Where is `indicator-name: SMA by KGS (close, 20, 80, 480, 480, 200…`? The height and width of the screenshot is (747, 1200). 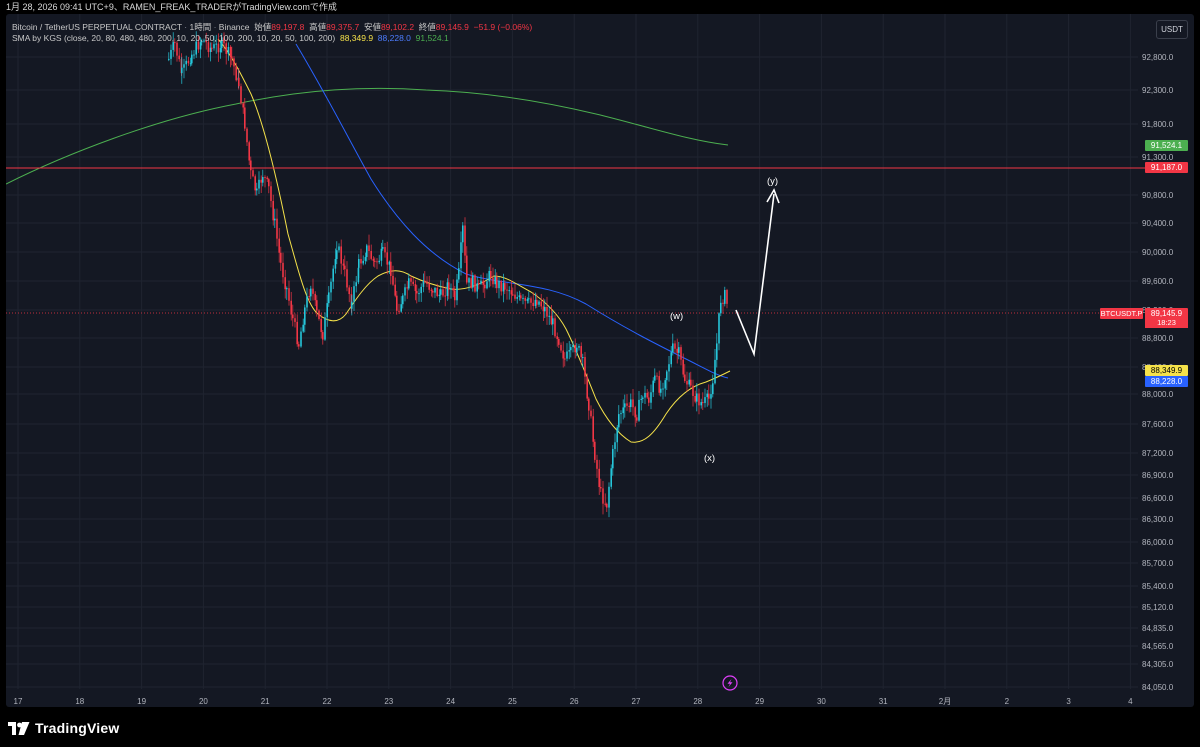 indicator-name: SMA by KGS (close, 20, 80, 480, 480, 200… is located at coordinates (174, 38).